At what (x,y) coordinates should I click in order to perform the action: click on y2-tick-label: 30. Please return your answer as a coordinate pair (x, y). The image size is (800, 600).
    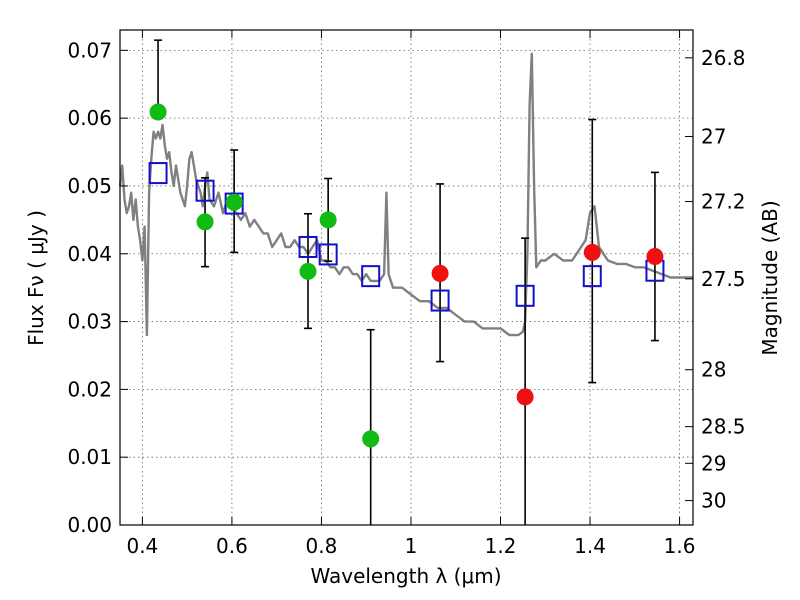
    Looking at the image, I should click on (713, 501).